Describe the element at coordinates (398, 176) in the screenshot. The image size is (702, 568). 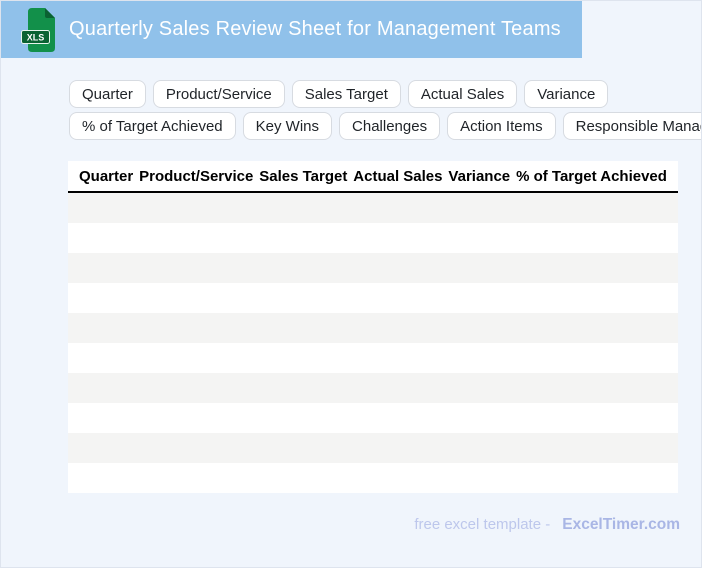
I see `column-header-actual-sales: Actual Sales` at that location.